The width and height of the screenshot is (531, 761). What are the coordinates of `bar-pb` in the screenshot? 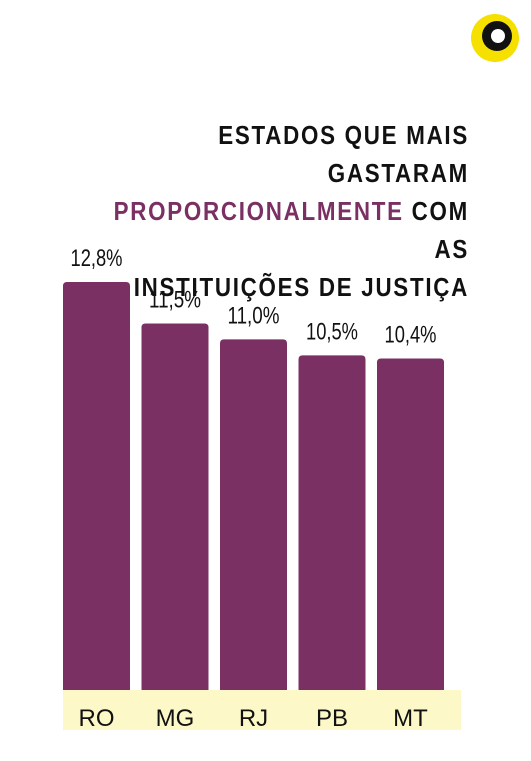 It's located at (332, 522).